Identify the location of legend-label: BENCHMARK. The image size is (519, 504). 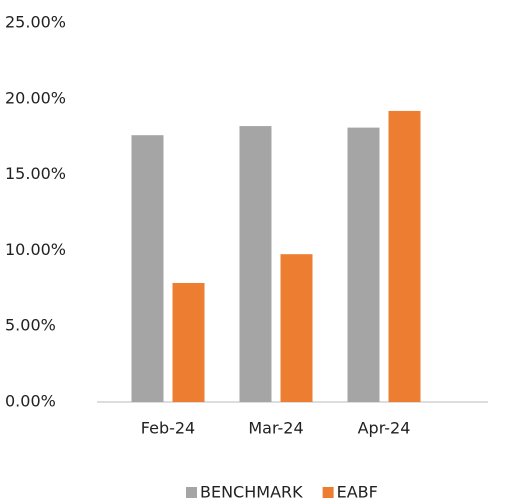
(251, 492).